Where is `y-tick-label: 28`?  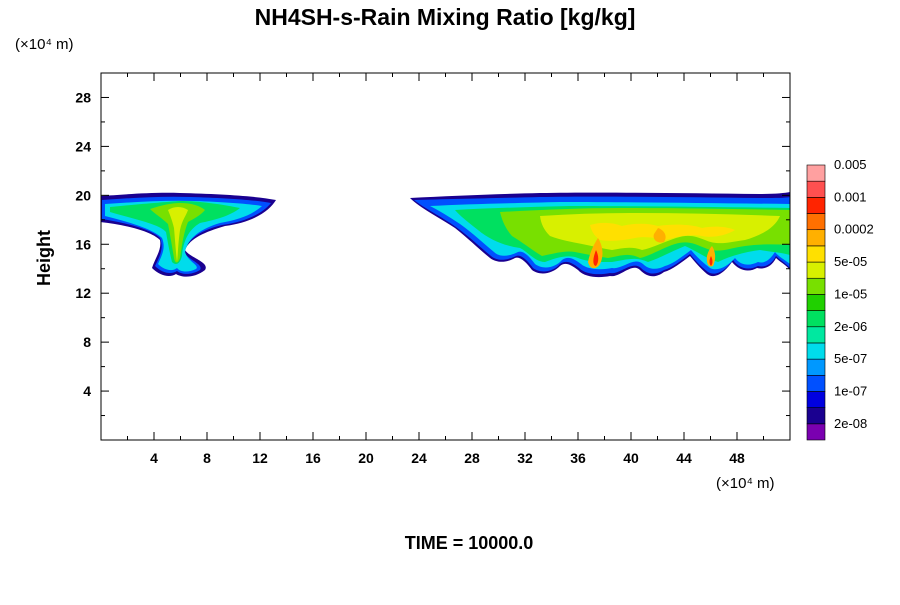
y-tick-label: 28 is located at coordinates (83, 97).